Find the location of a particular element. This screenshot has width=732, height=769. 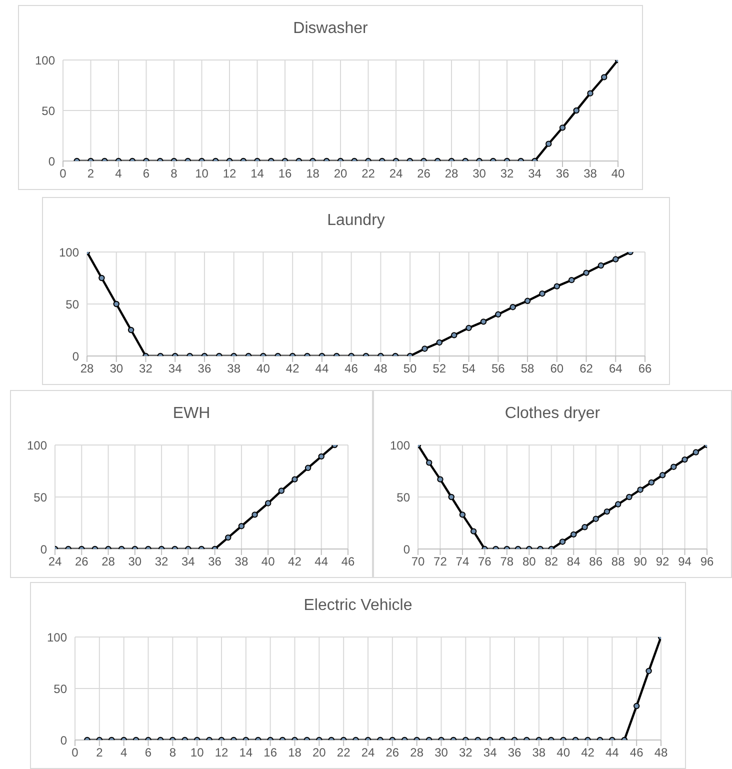

x-tick-label: 58 is located at coordinates (527, 369).